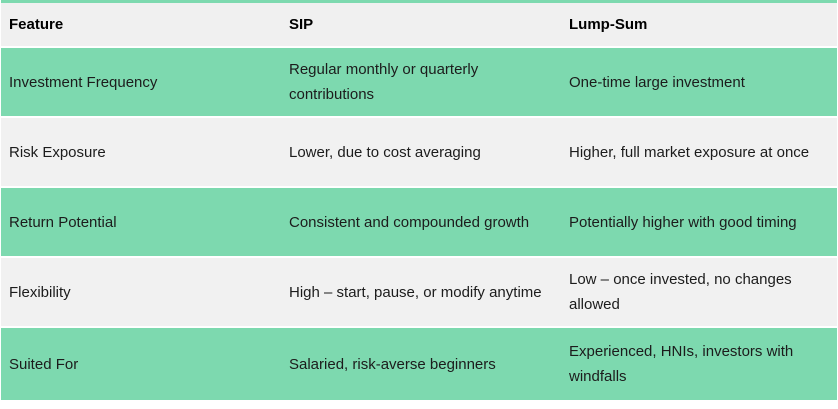  I want to click on sip-cell: Consistent and compounded growth, so click(421, 221).